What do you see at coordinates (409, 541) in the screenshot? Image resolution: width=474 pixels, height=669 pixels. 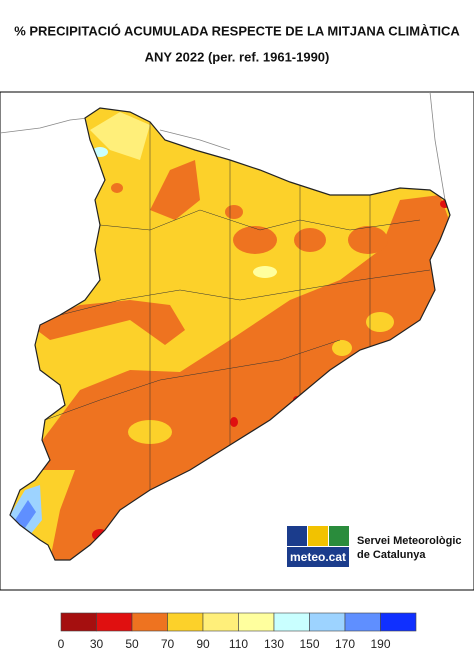 I see `logo-line: Servei Meteorològic` at bounding box center [409, 541].